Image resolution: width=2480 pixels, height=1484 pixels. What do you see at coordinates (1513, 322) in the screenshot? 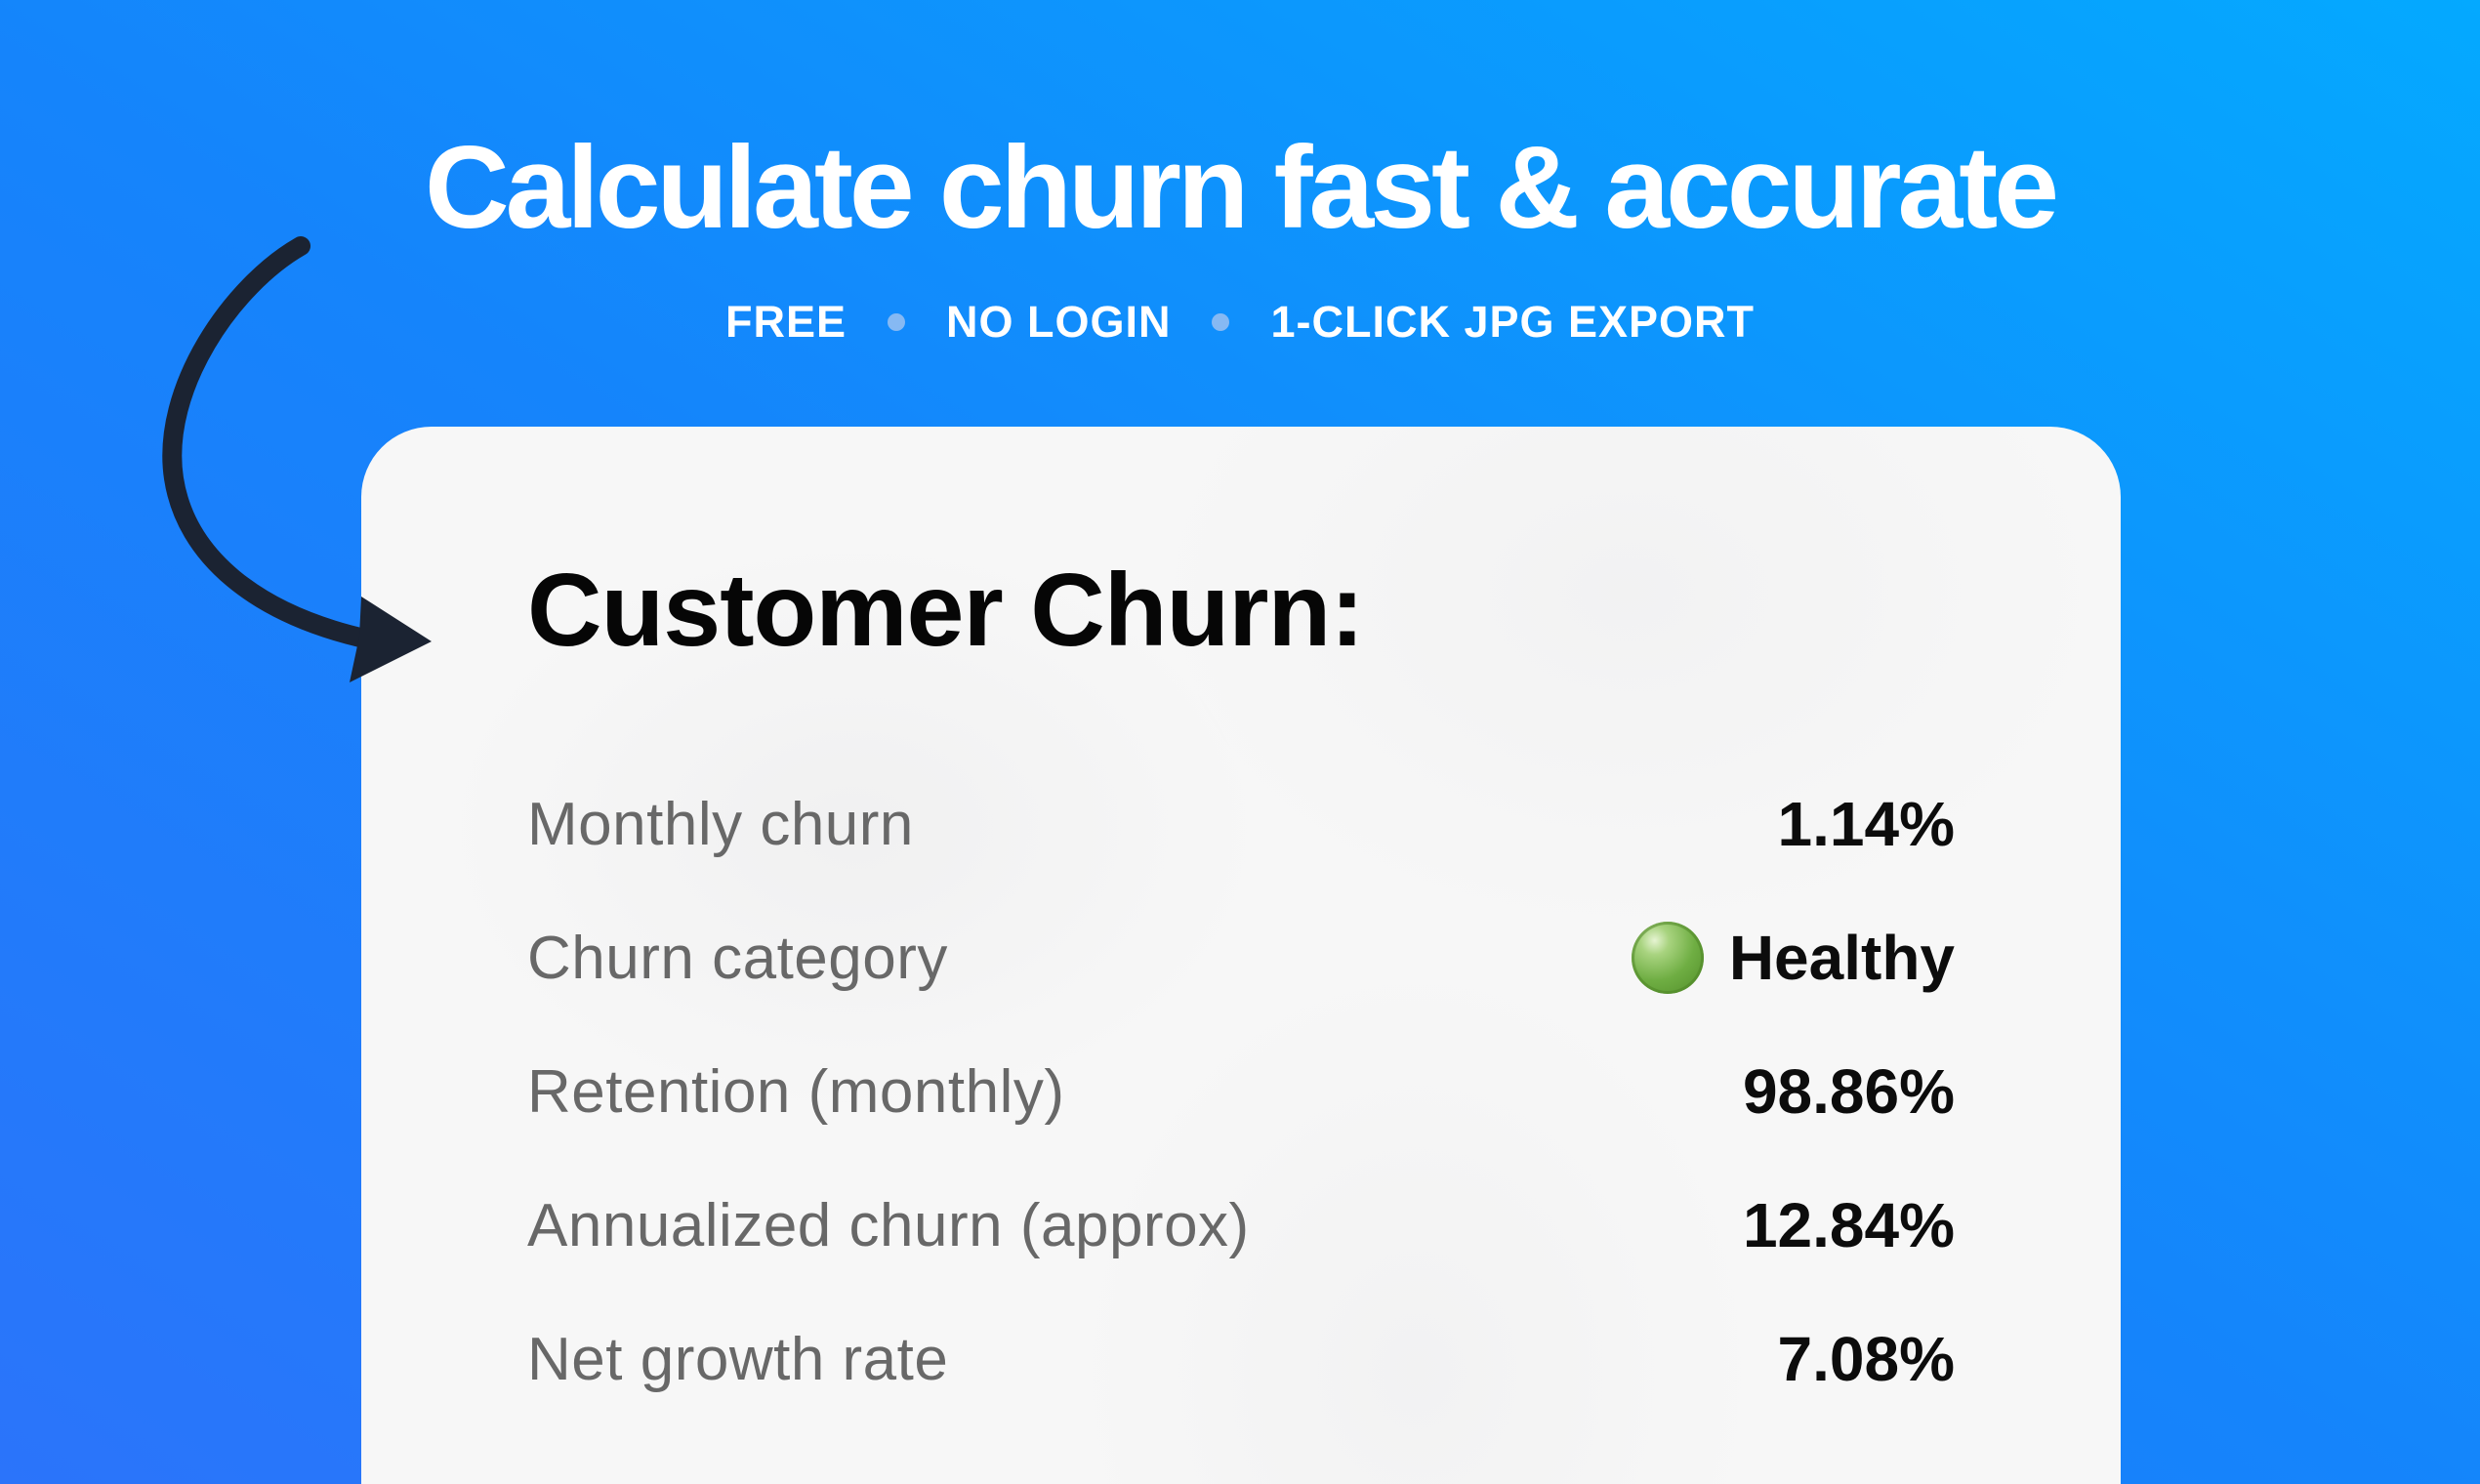
I see `badge-jpg-export: 1-CLICK JPG EXPORT` at bounding box center [1513, 322].